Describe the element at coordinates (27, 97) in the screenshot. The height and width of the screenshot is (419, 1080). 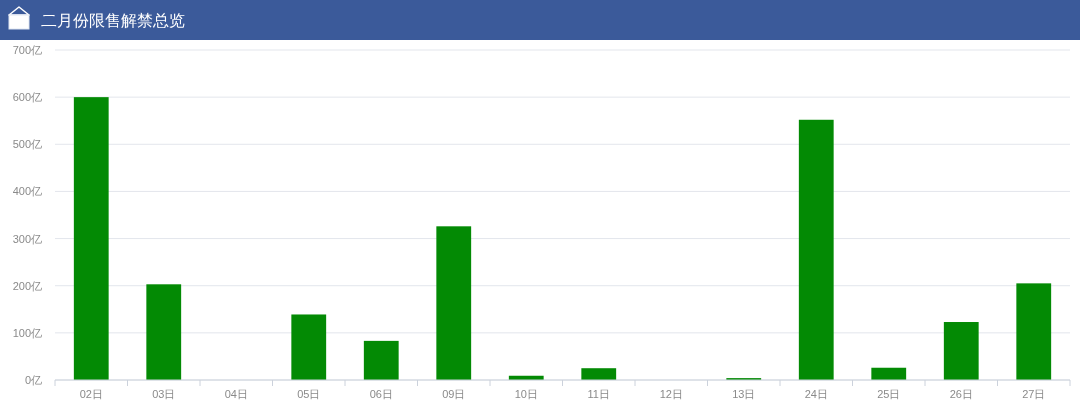
I see `y-tick-label: 600亿` at that location.